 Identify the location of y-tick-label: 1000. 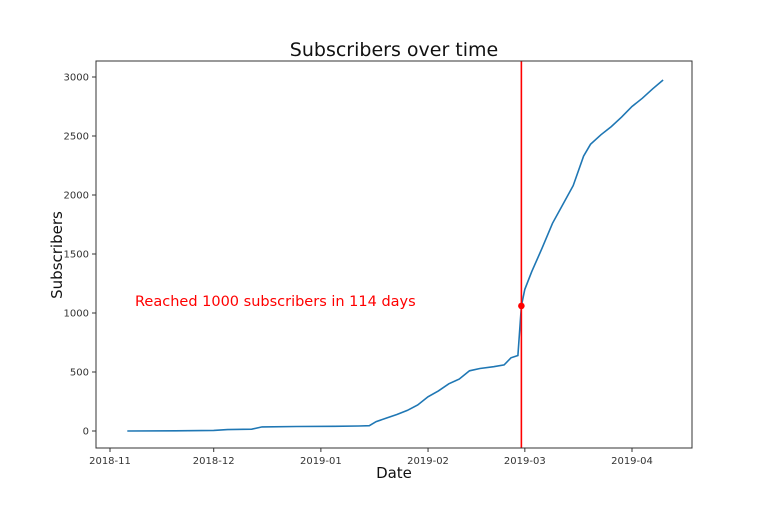
(76, 314).